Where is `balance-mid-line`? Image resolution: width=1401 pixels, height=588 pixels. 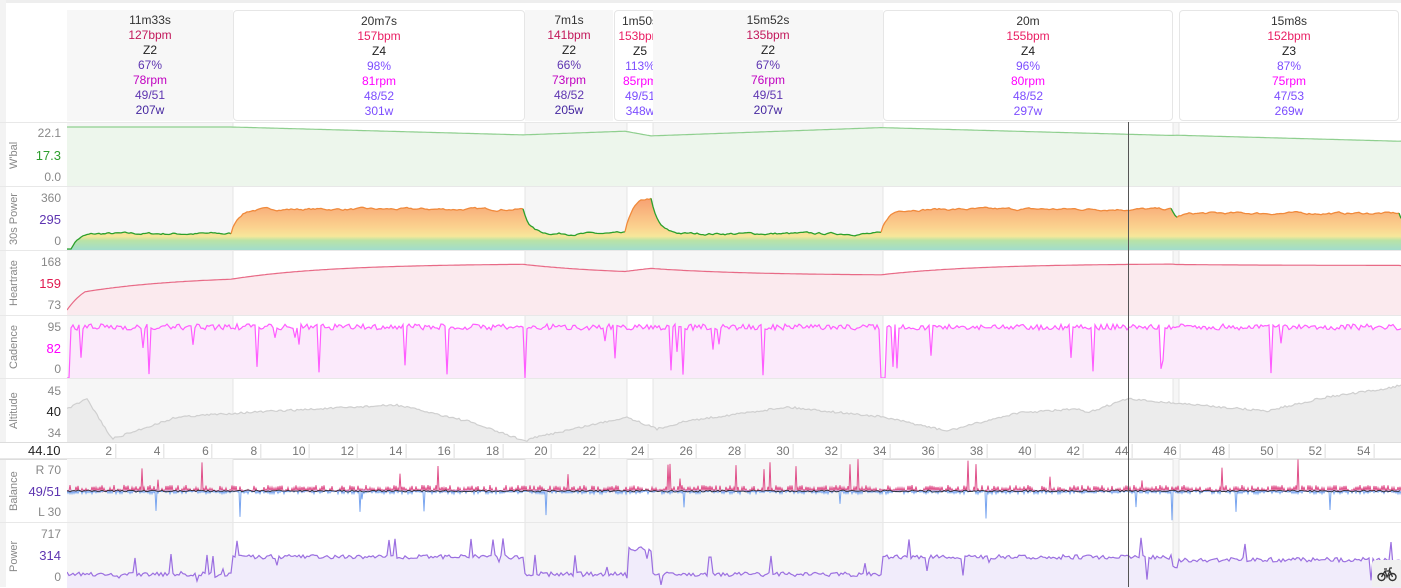 balance-mid-line is located at coordinates (734, 491).